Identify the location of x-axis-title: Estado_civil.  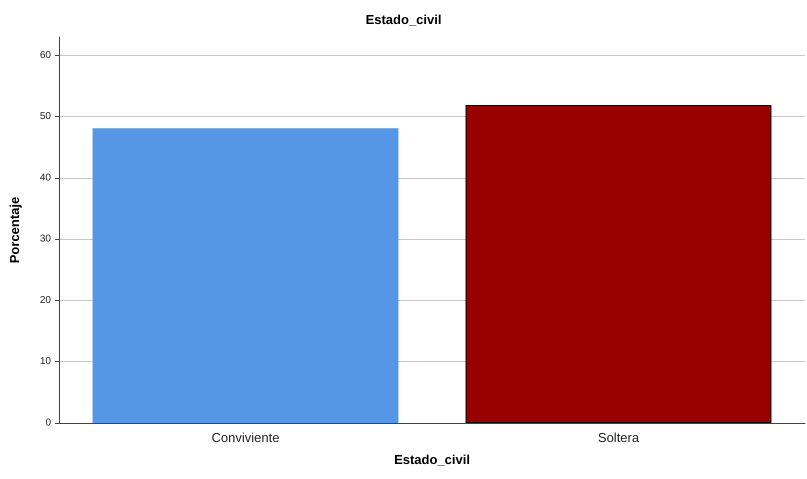
(432, 459).